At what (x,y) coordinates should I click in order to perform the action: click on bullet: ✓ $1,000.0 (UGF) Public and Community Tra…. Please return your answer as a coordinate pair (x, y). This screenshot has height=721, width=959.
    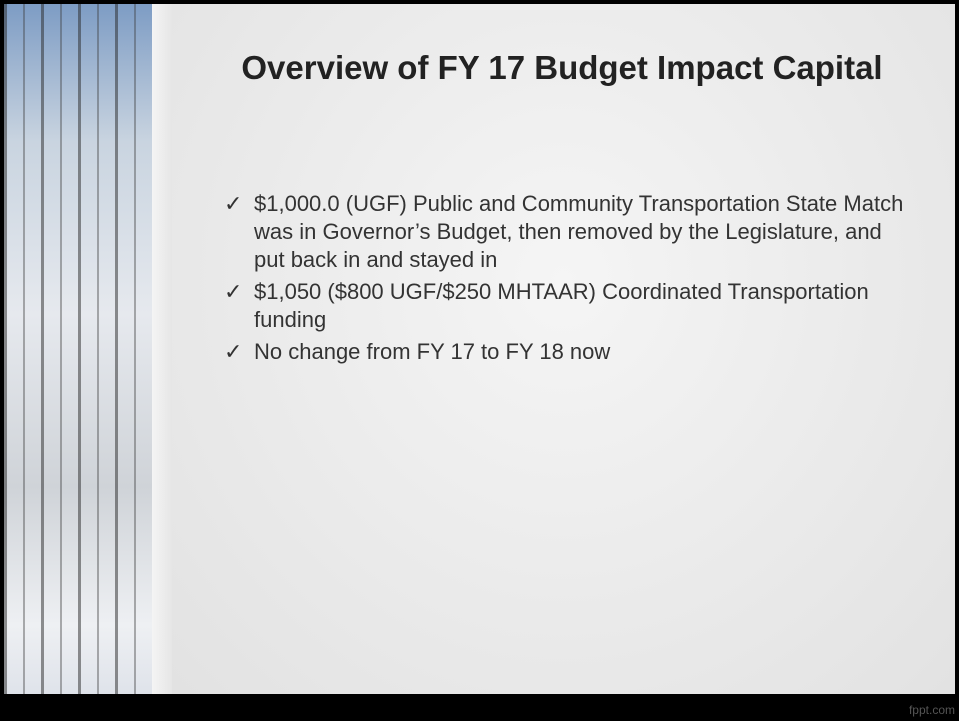
    Looking at the image, I should click on (564, 232).